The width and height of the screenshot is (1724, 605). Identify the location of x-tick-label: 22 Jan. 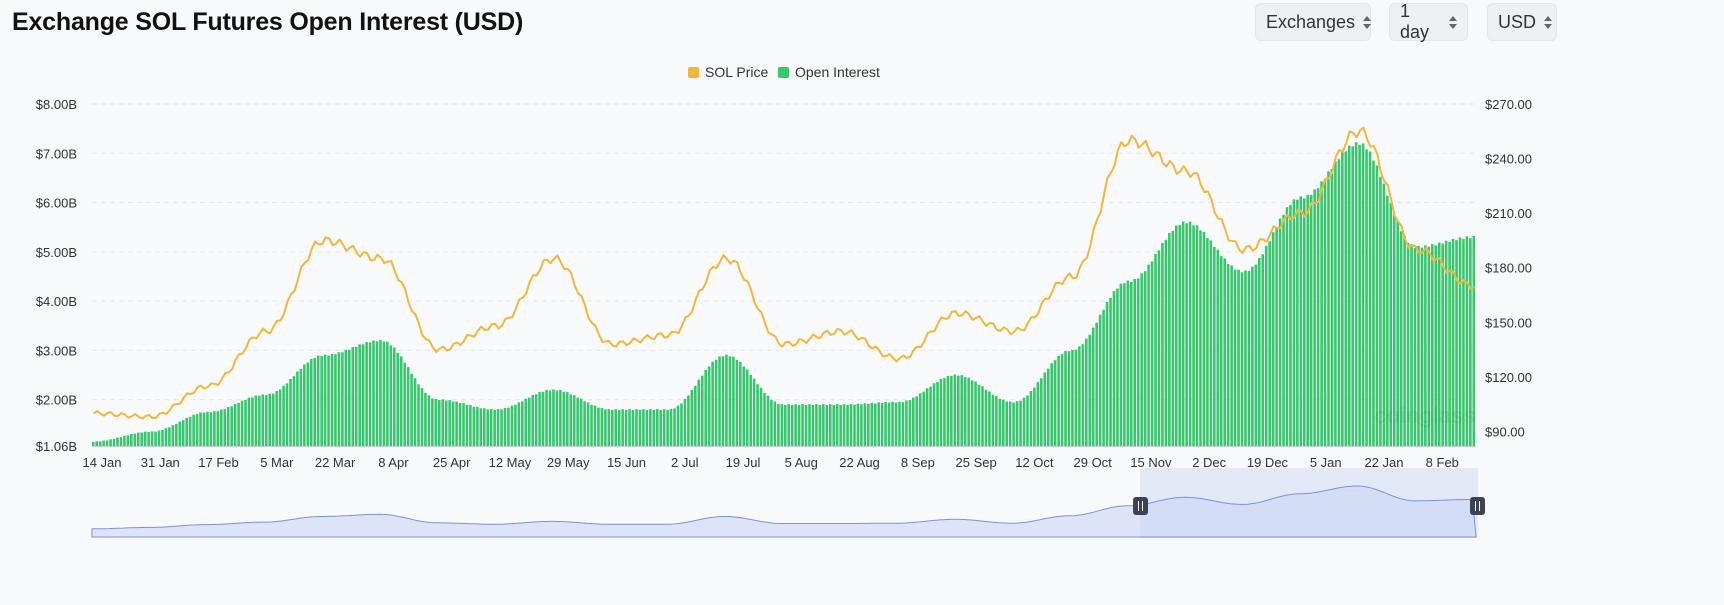
(1383, 462).